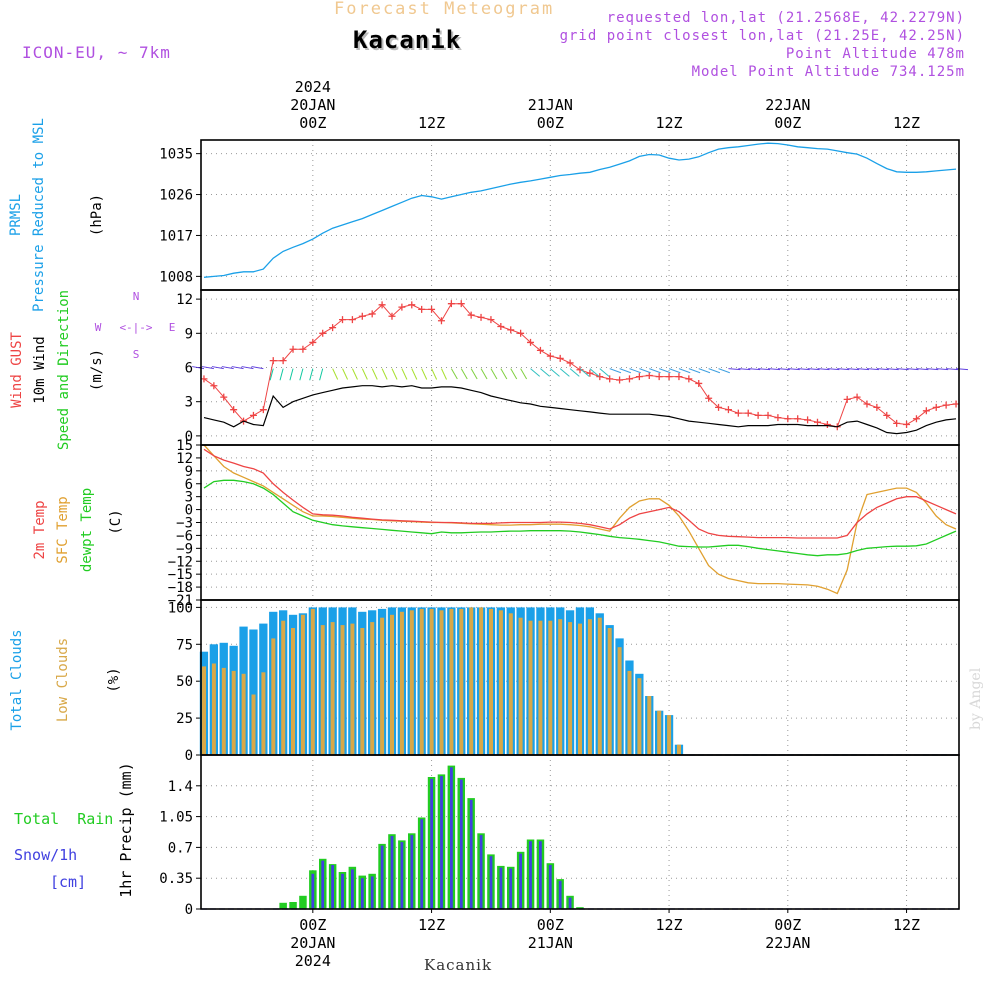 This screenshot has height=1000, width=1000. I want to click on legend-total-rain: Total Rain, so click(64, 819).